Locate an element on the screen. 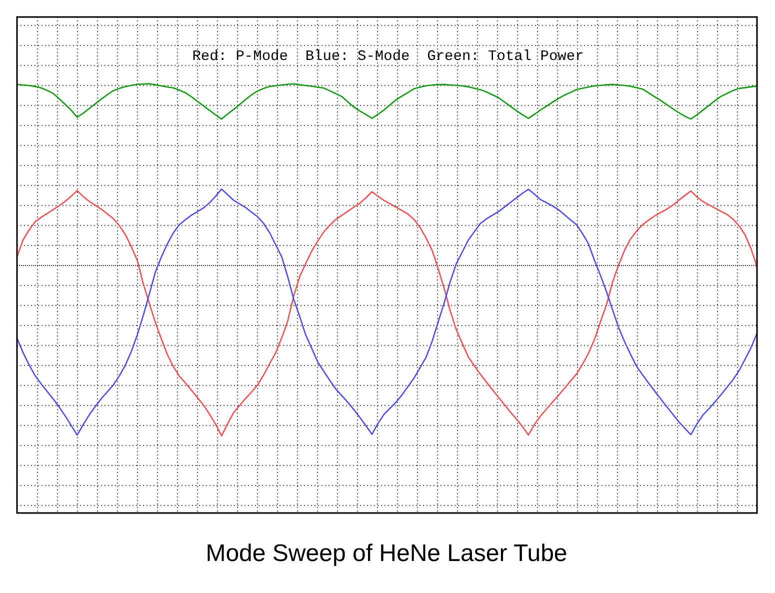 This screenshot has width=775, height=593. text: Red: P-Mode Blue: S-Mode Green: Total Power is located at coordinates (388, 57).